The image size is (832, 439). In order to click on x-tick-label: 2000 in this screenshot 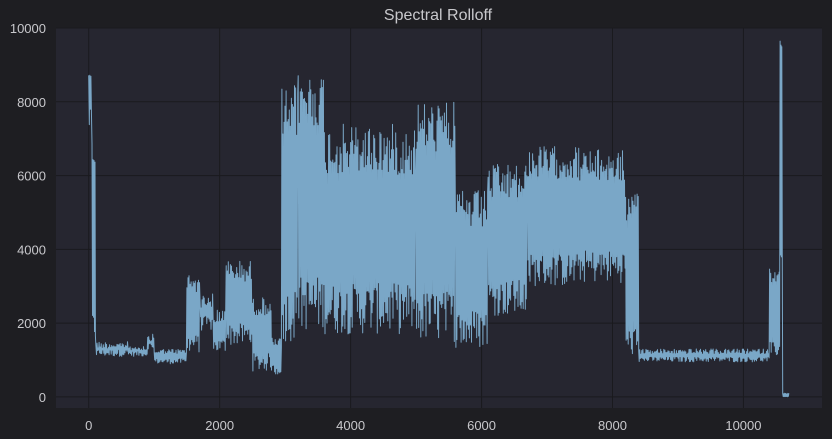, I will do `click(219, 425)`.